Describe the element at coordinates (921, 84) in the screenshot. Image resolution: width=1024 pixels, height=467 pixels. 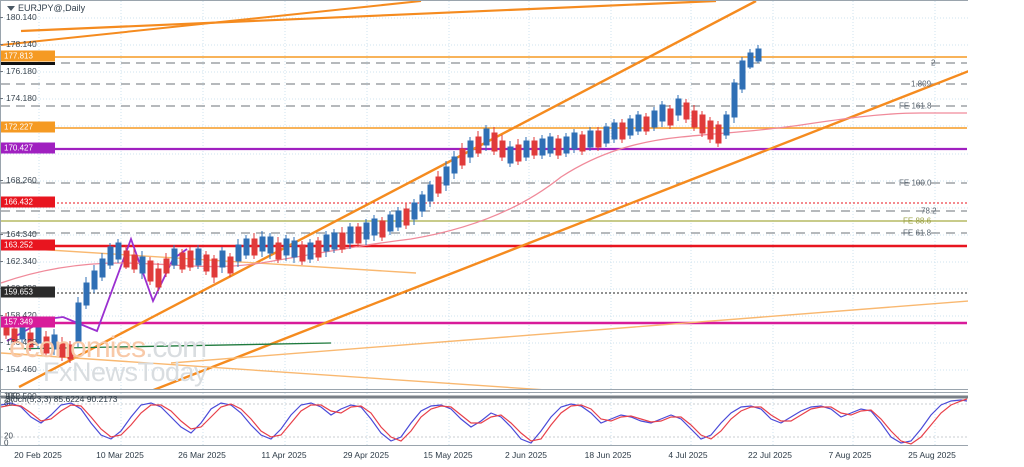
I see `fib-label-1809: 1.809` at that location.